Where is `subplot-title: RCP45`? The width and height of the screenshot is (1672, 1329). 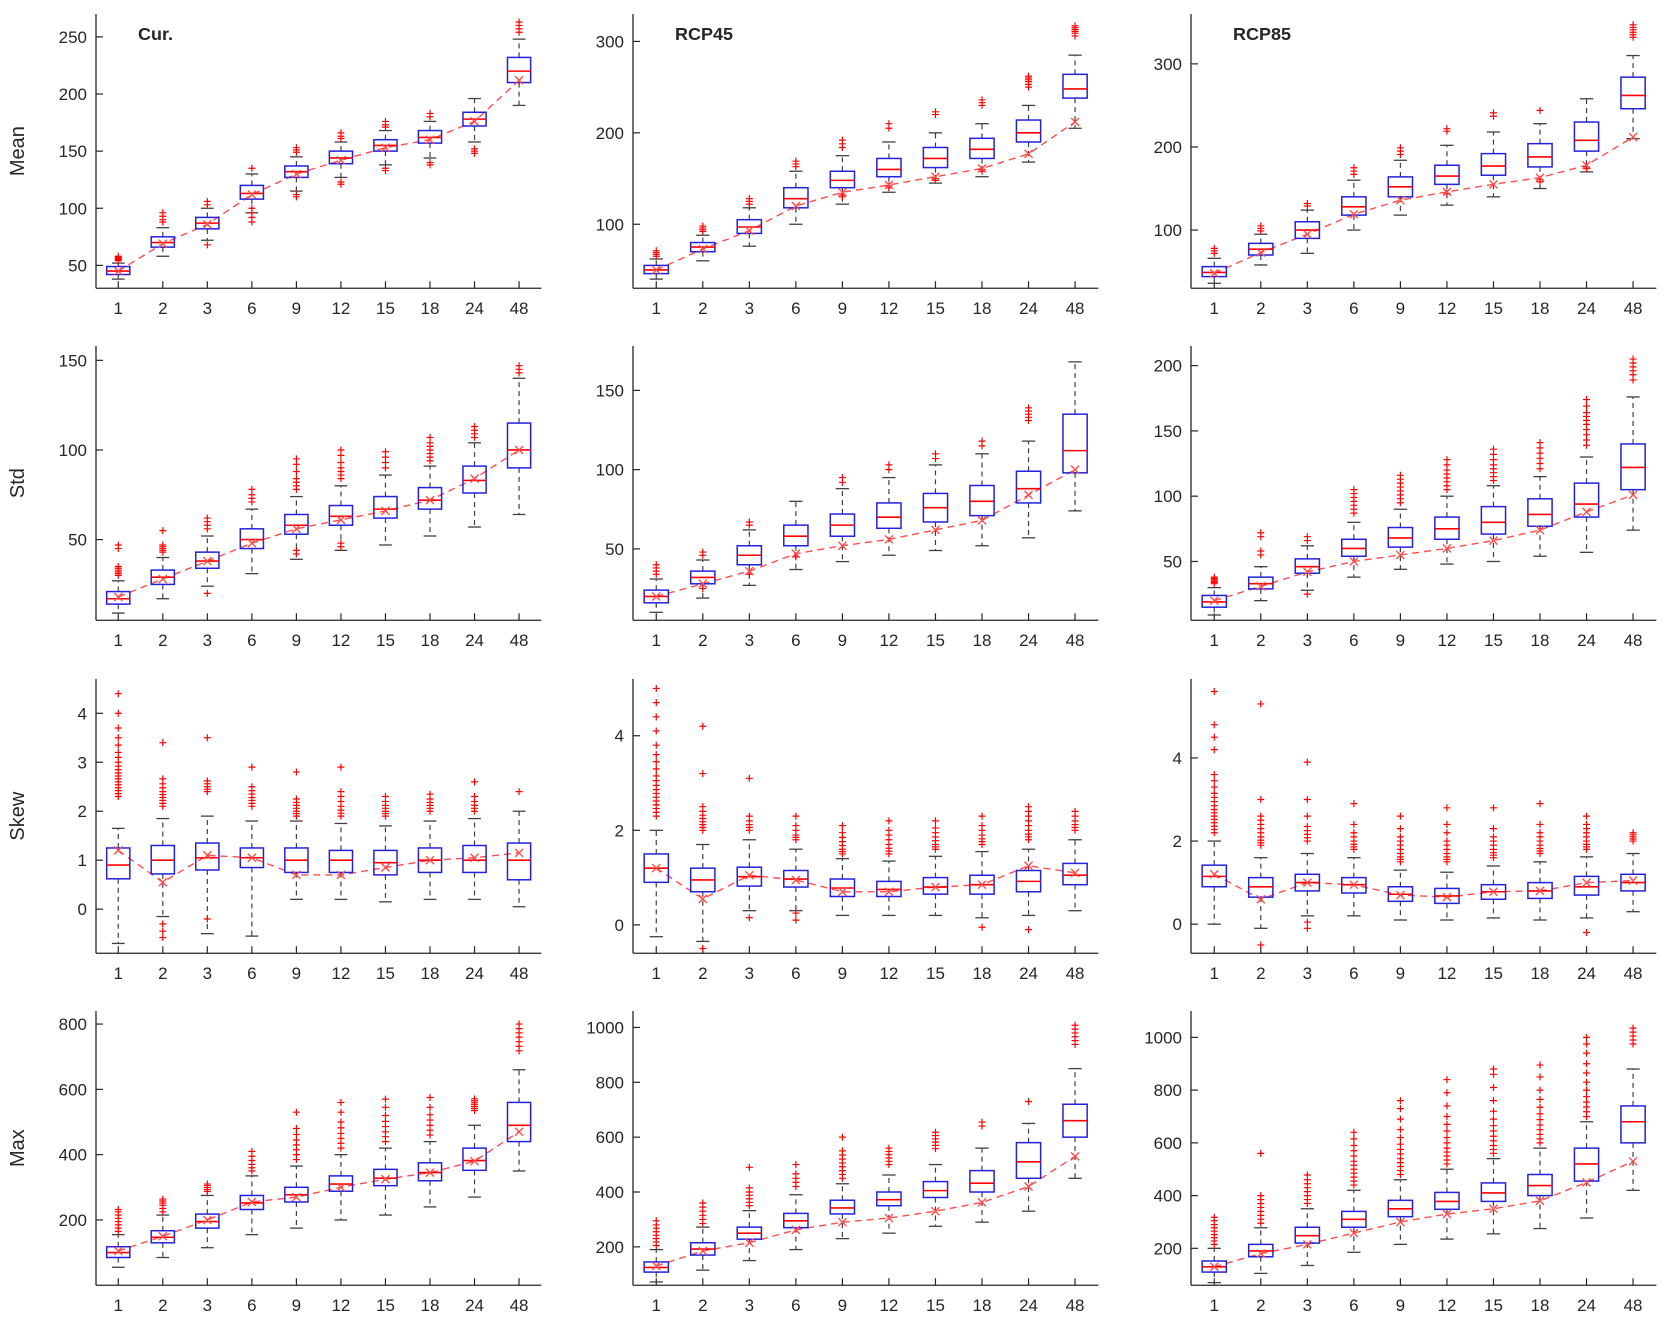
subplot-title: RCP45 is located at coordinates (704, 34).